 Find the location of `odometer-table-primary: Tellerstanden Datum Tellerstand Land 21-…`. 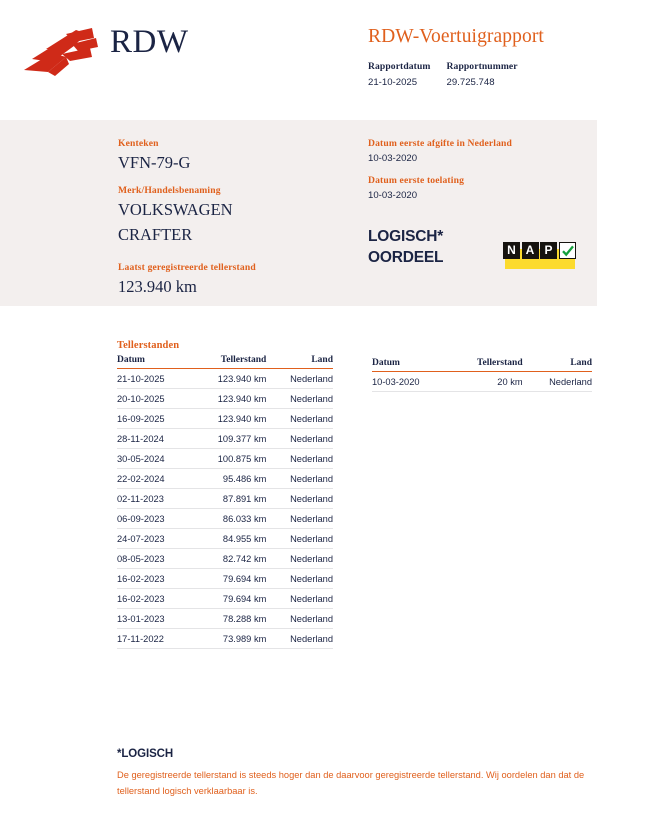

odometer-table-primary: Tellerstanden Datum Tellerstand Land 21-… is located at coordinates (225, 494).